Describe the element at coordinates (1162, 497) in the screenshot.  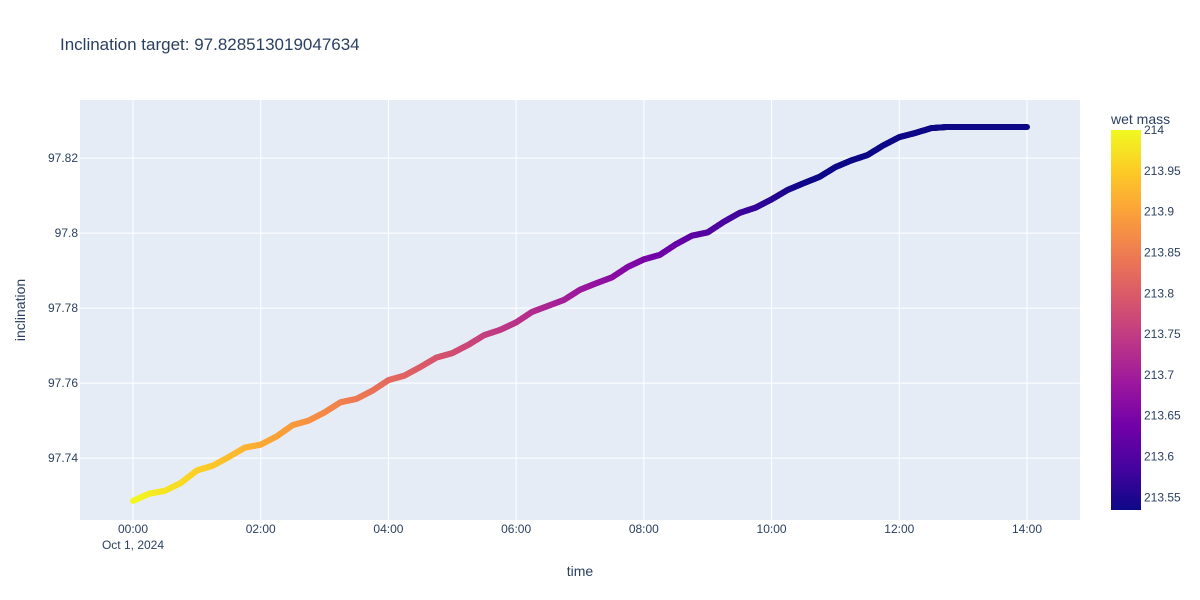
I see `colorbar-tick-label: 213.55` at that location.